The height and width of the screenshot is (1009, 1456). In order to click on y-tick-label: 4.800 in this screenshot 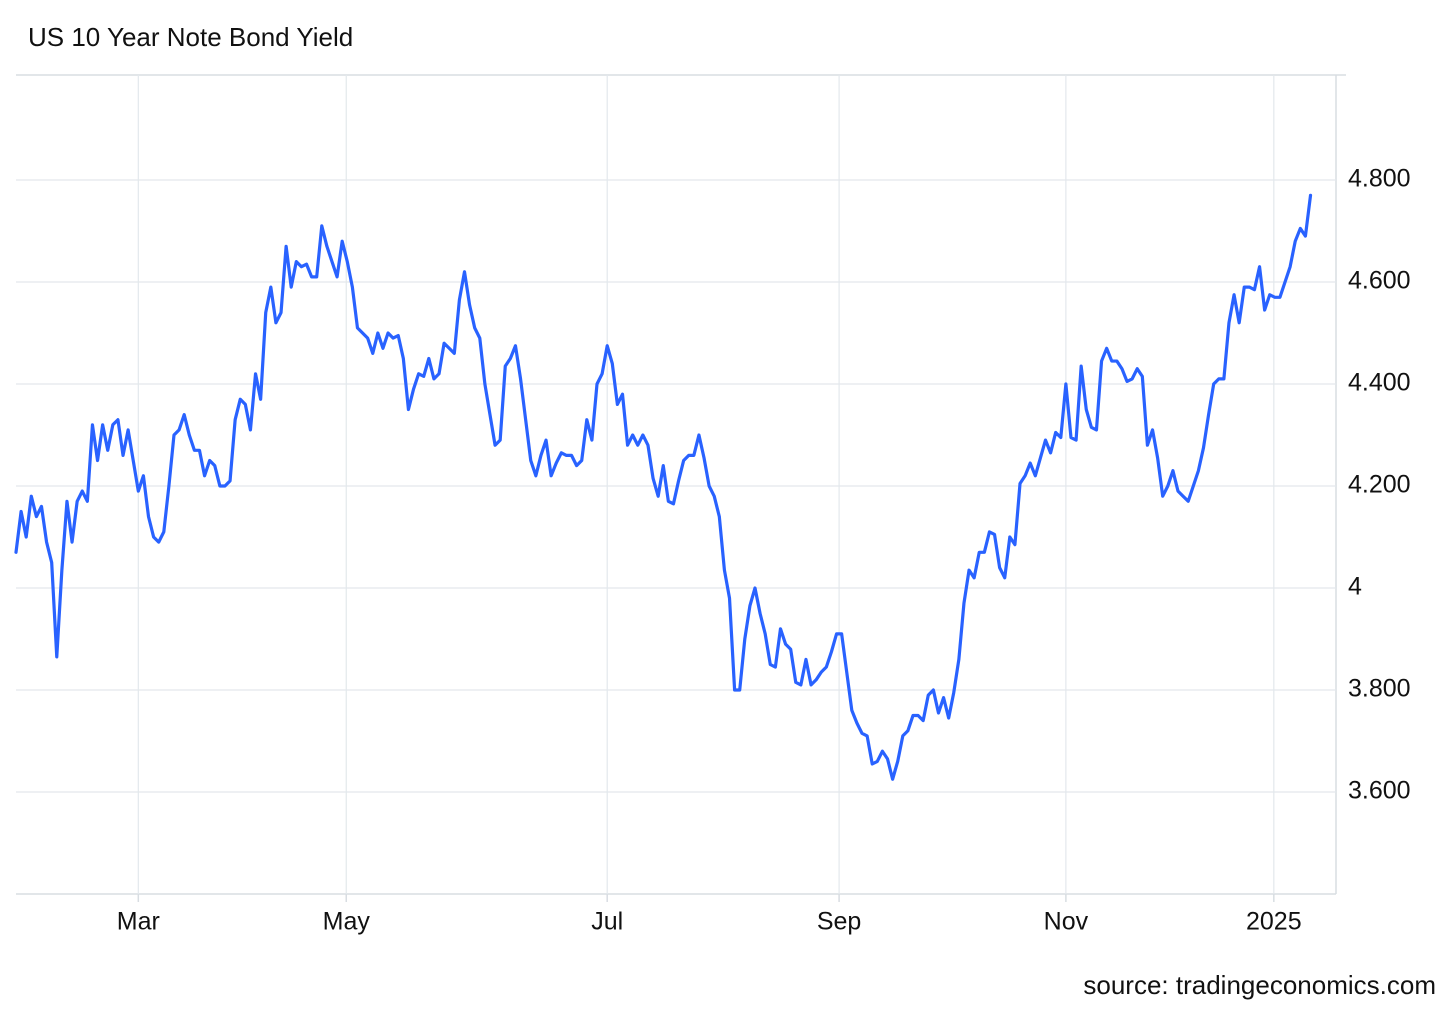, I will do `click(1379, 179)`.